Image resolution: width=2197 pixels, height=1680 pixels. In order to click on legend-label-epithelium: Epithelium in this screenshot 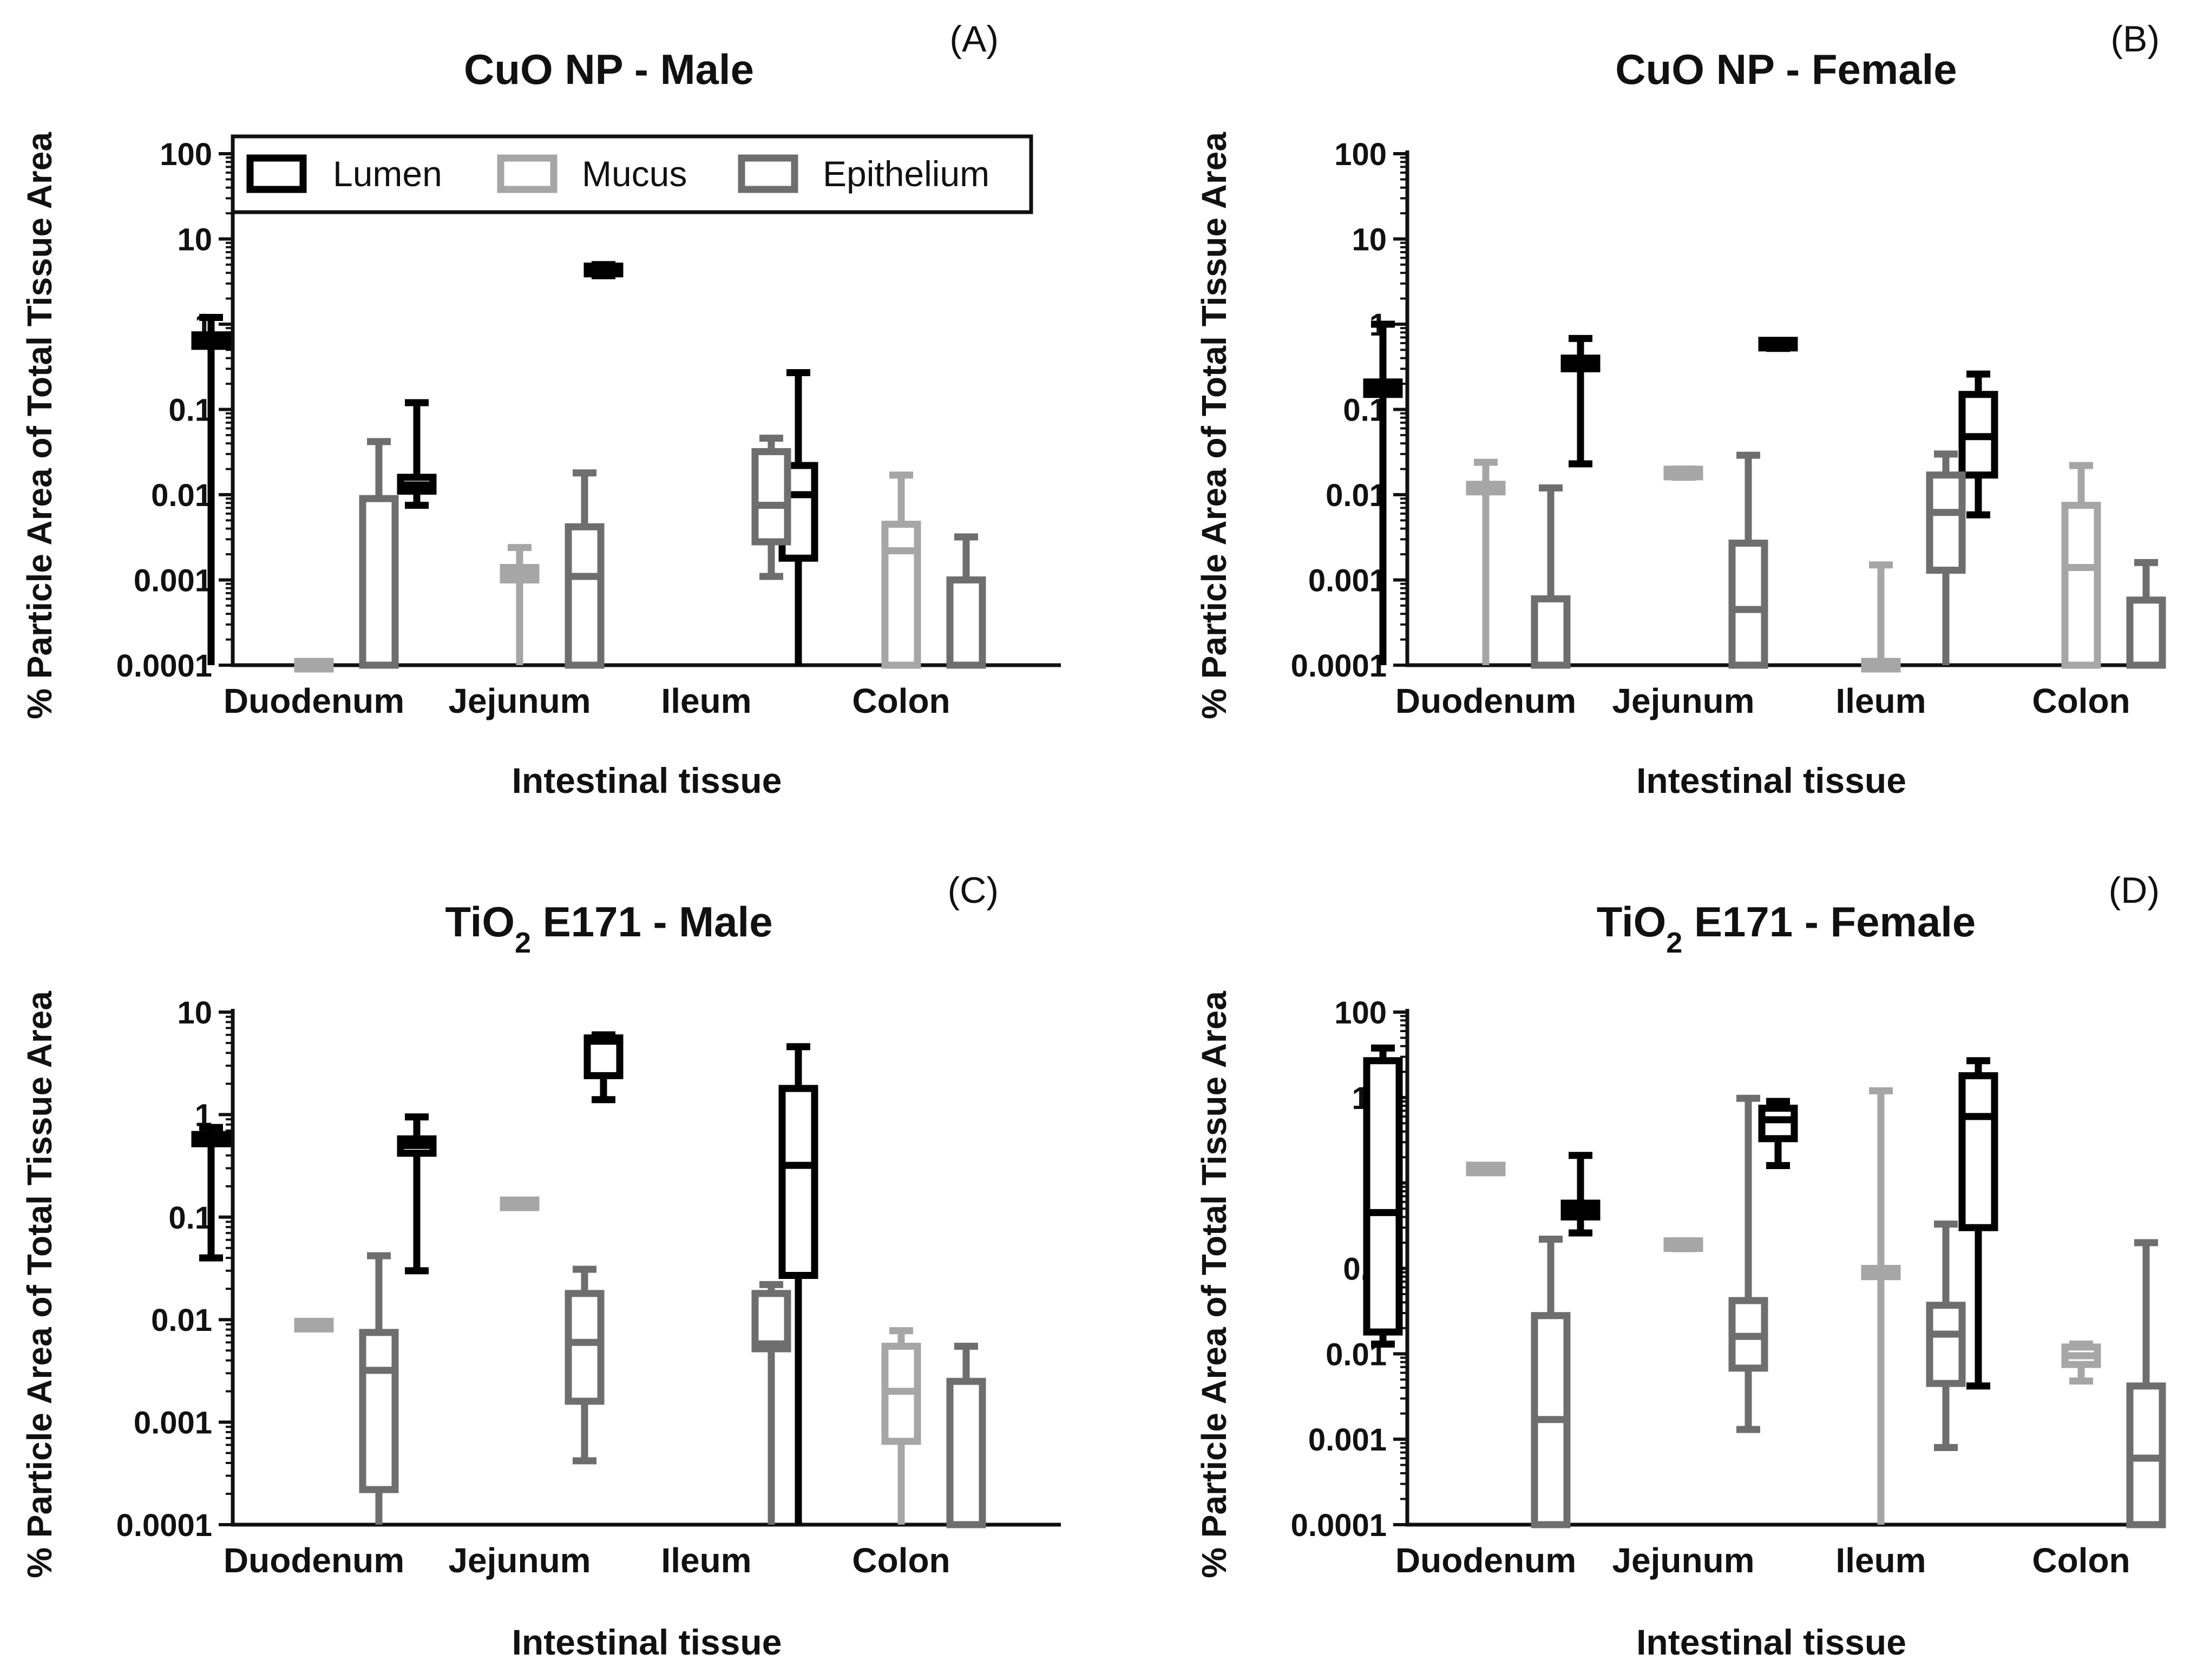, I will do `click(906, 174)`.